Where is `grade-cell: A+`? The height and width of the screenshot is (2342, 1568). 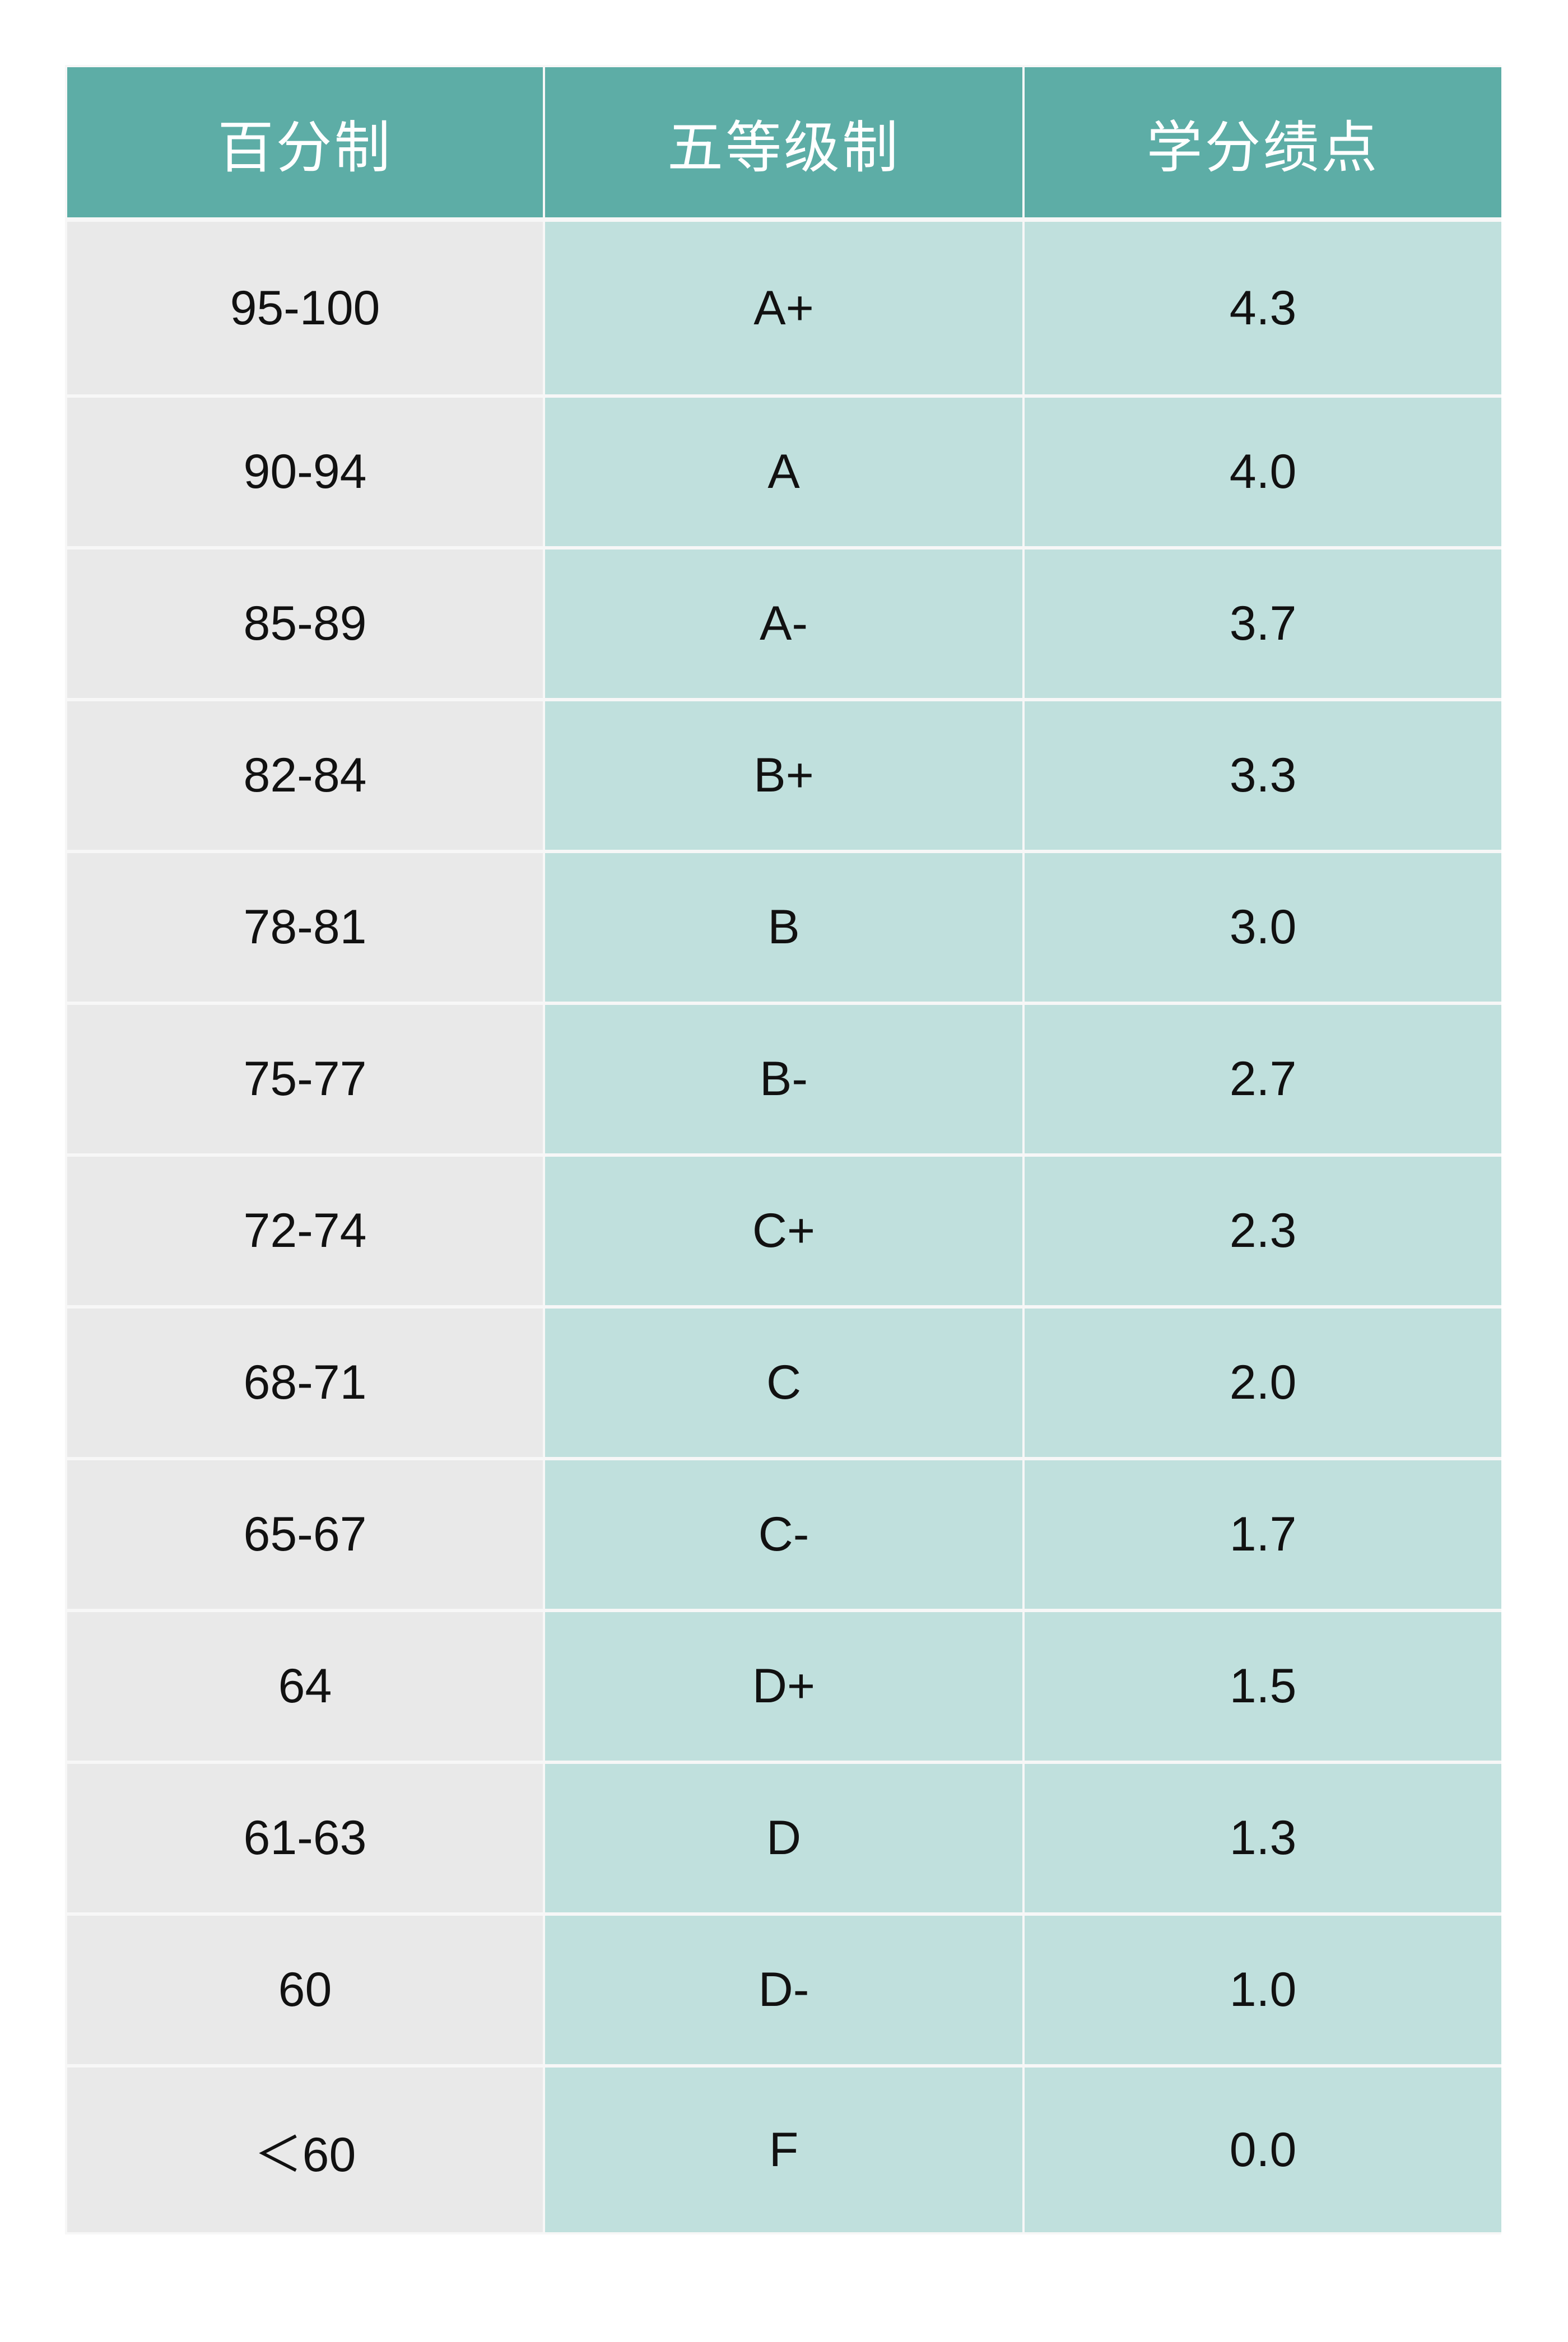
grade-cell: A+ is located at coordinates (784, 308).